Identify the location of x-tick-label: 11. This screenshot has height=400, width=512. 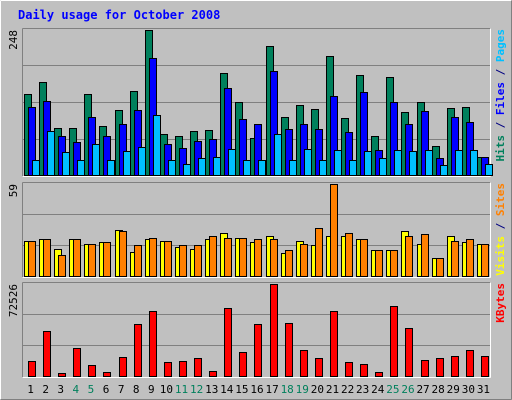
(181, 389).